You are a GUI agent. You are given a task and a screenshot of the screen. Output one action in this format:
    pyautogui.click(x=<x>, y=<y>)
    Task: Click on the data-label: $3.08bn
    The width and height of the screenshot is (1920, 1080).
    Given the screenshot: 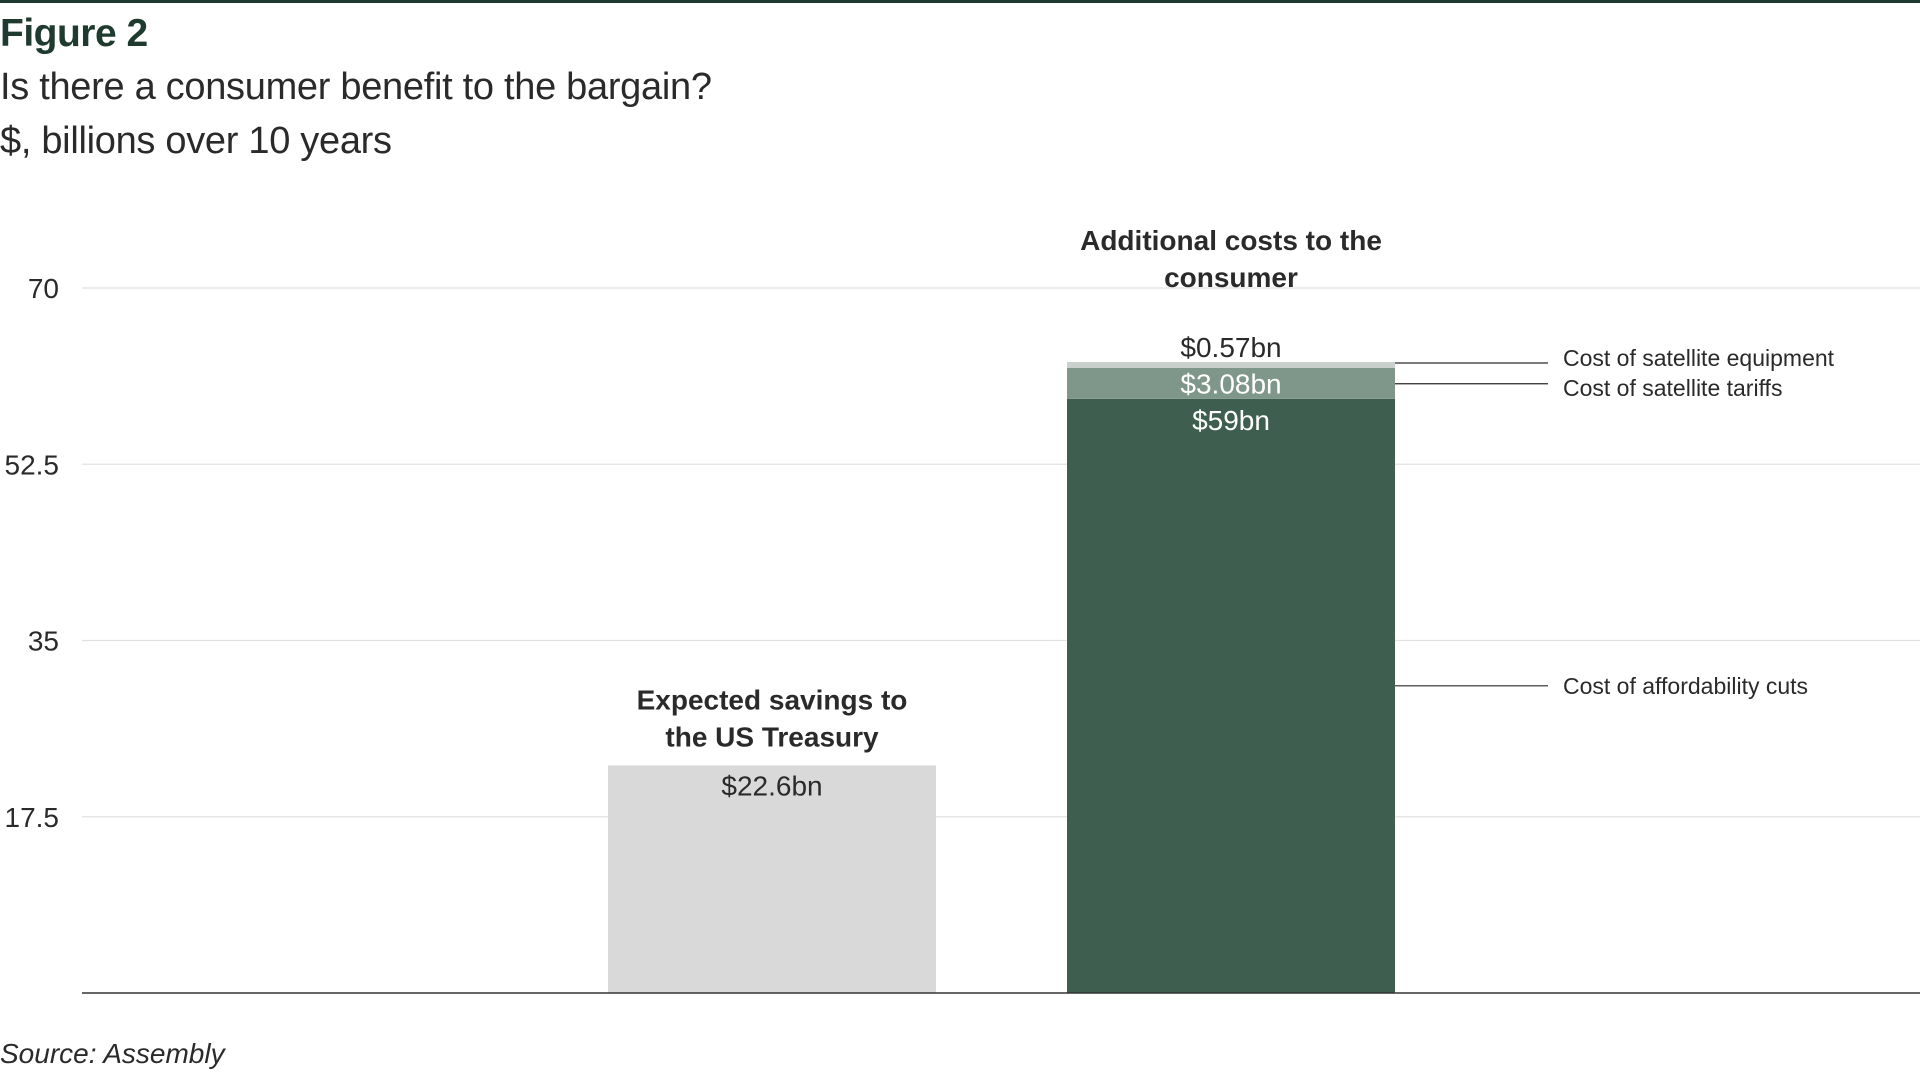 What is the action you would take?
    pyautogui.click(x=1230, y=383)
    